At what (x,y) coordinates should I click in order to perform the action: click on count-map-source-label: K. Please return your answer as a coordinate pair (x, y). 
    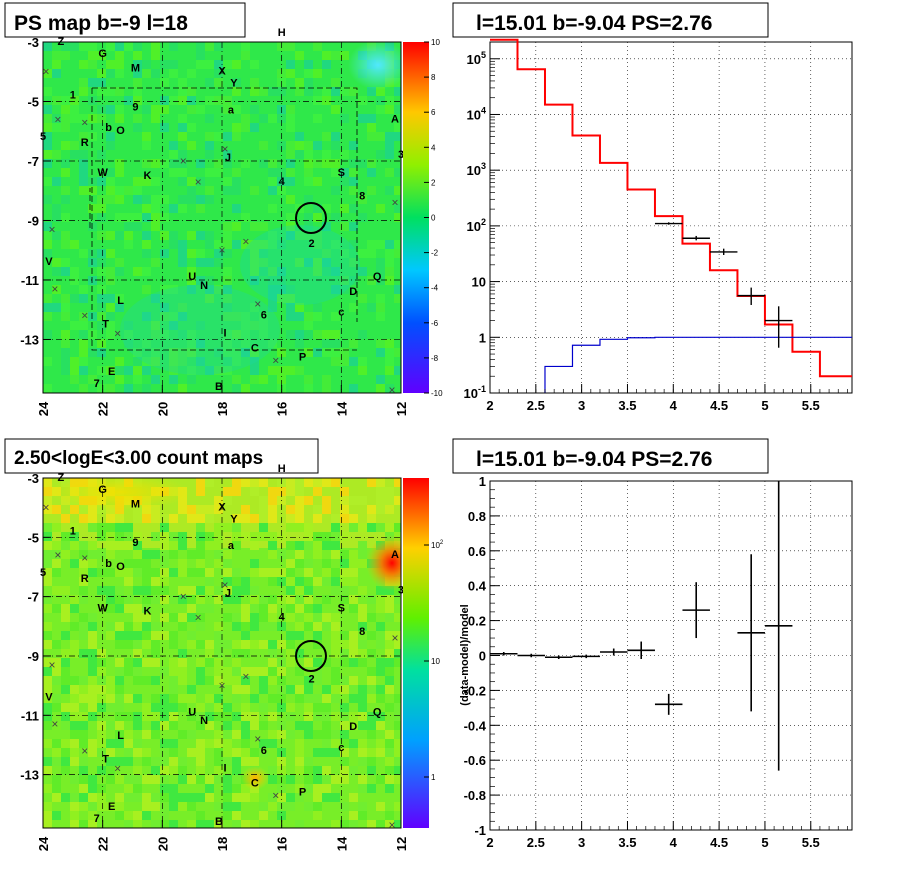
    Looking at the image, I should click on (147, 611).